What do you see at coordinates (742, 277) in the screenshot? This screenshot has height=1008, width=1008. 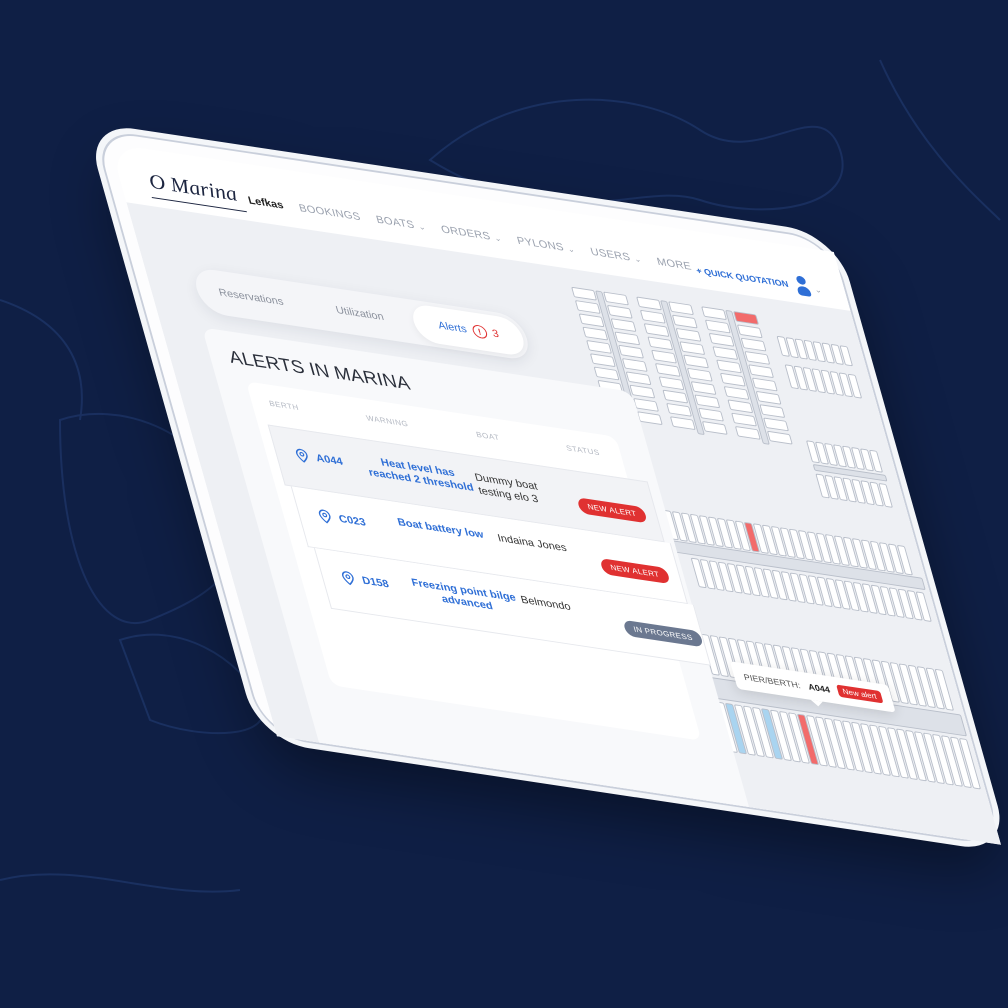 I see `quick-quotation-button: + QUICK QUOTATION` at bounding box center [742, 277].